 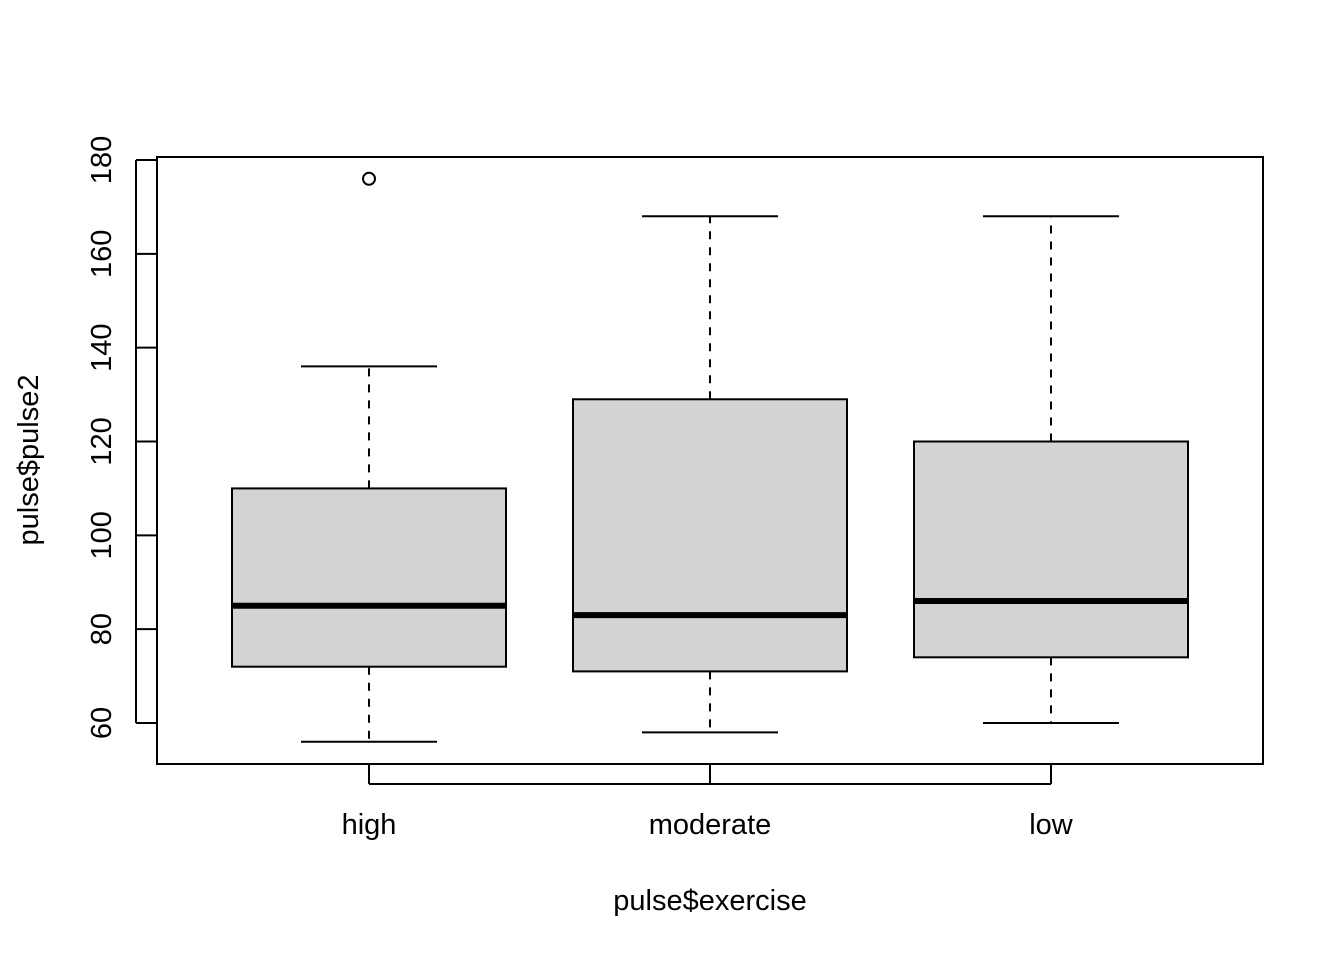 What do you see at coordinates (369, 178) in the screenshot?
I see `outlier-point` at bounding box center [369, 178].